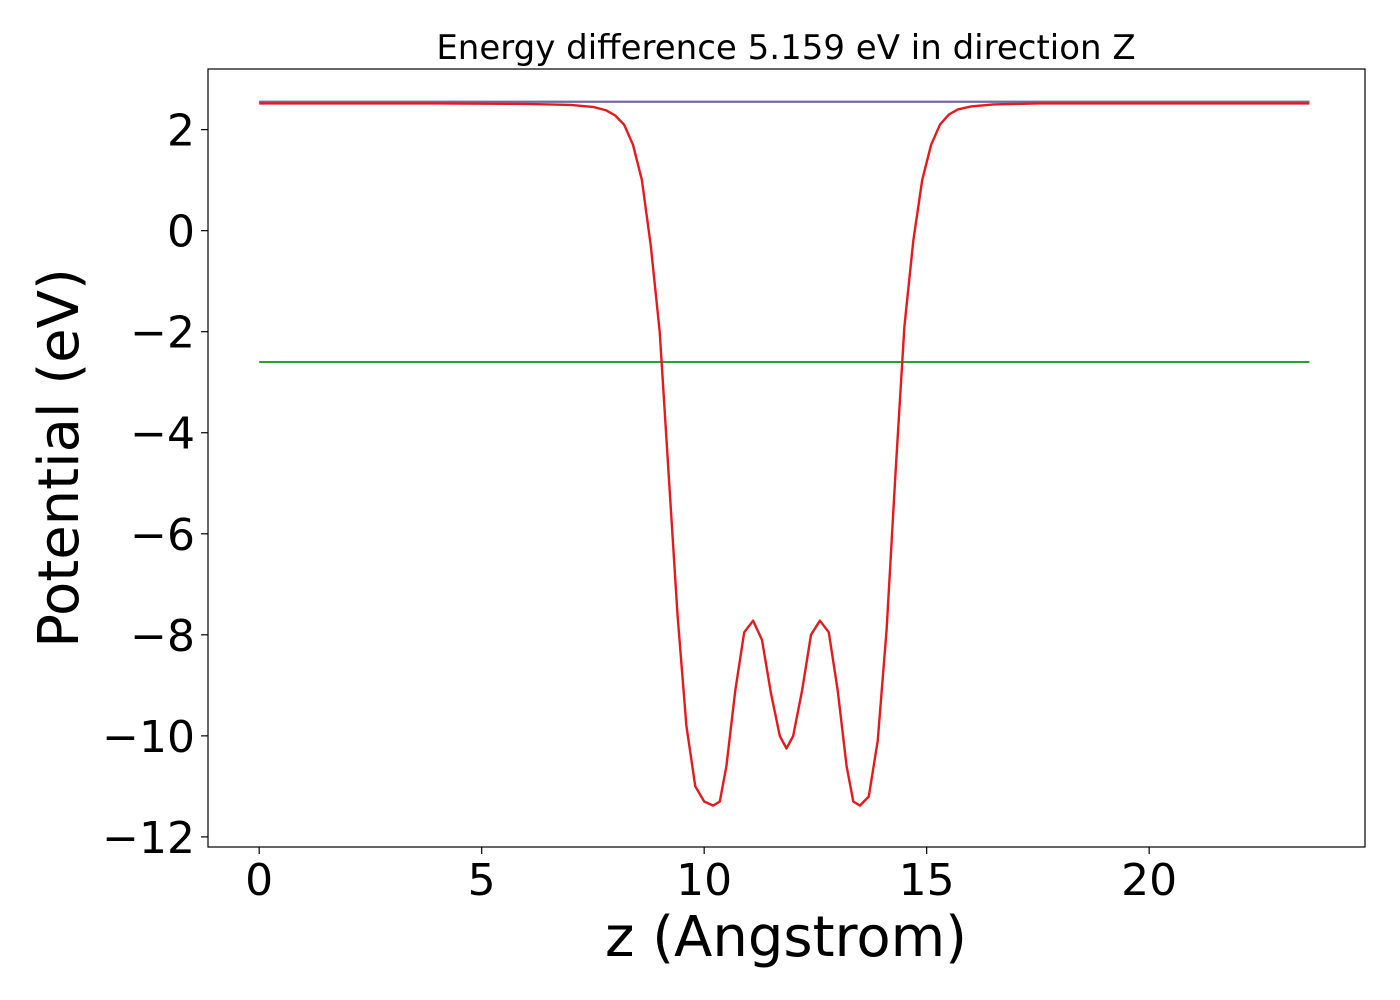  I want to click on x-axis-label: z (Angstrom), so click(786, 937).